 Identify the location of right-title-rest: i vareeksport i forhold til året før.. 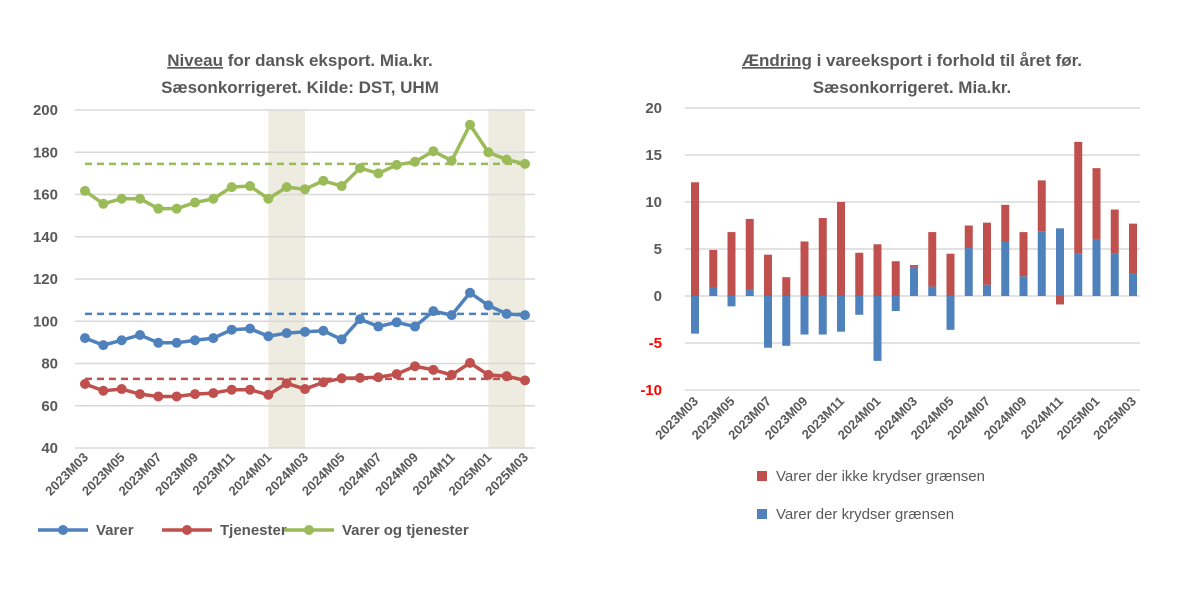
(947, 60).